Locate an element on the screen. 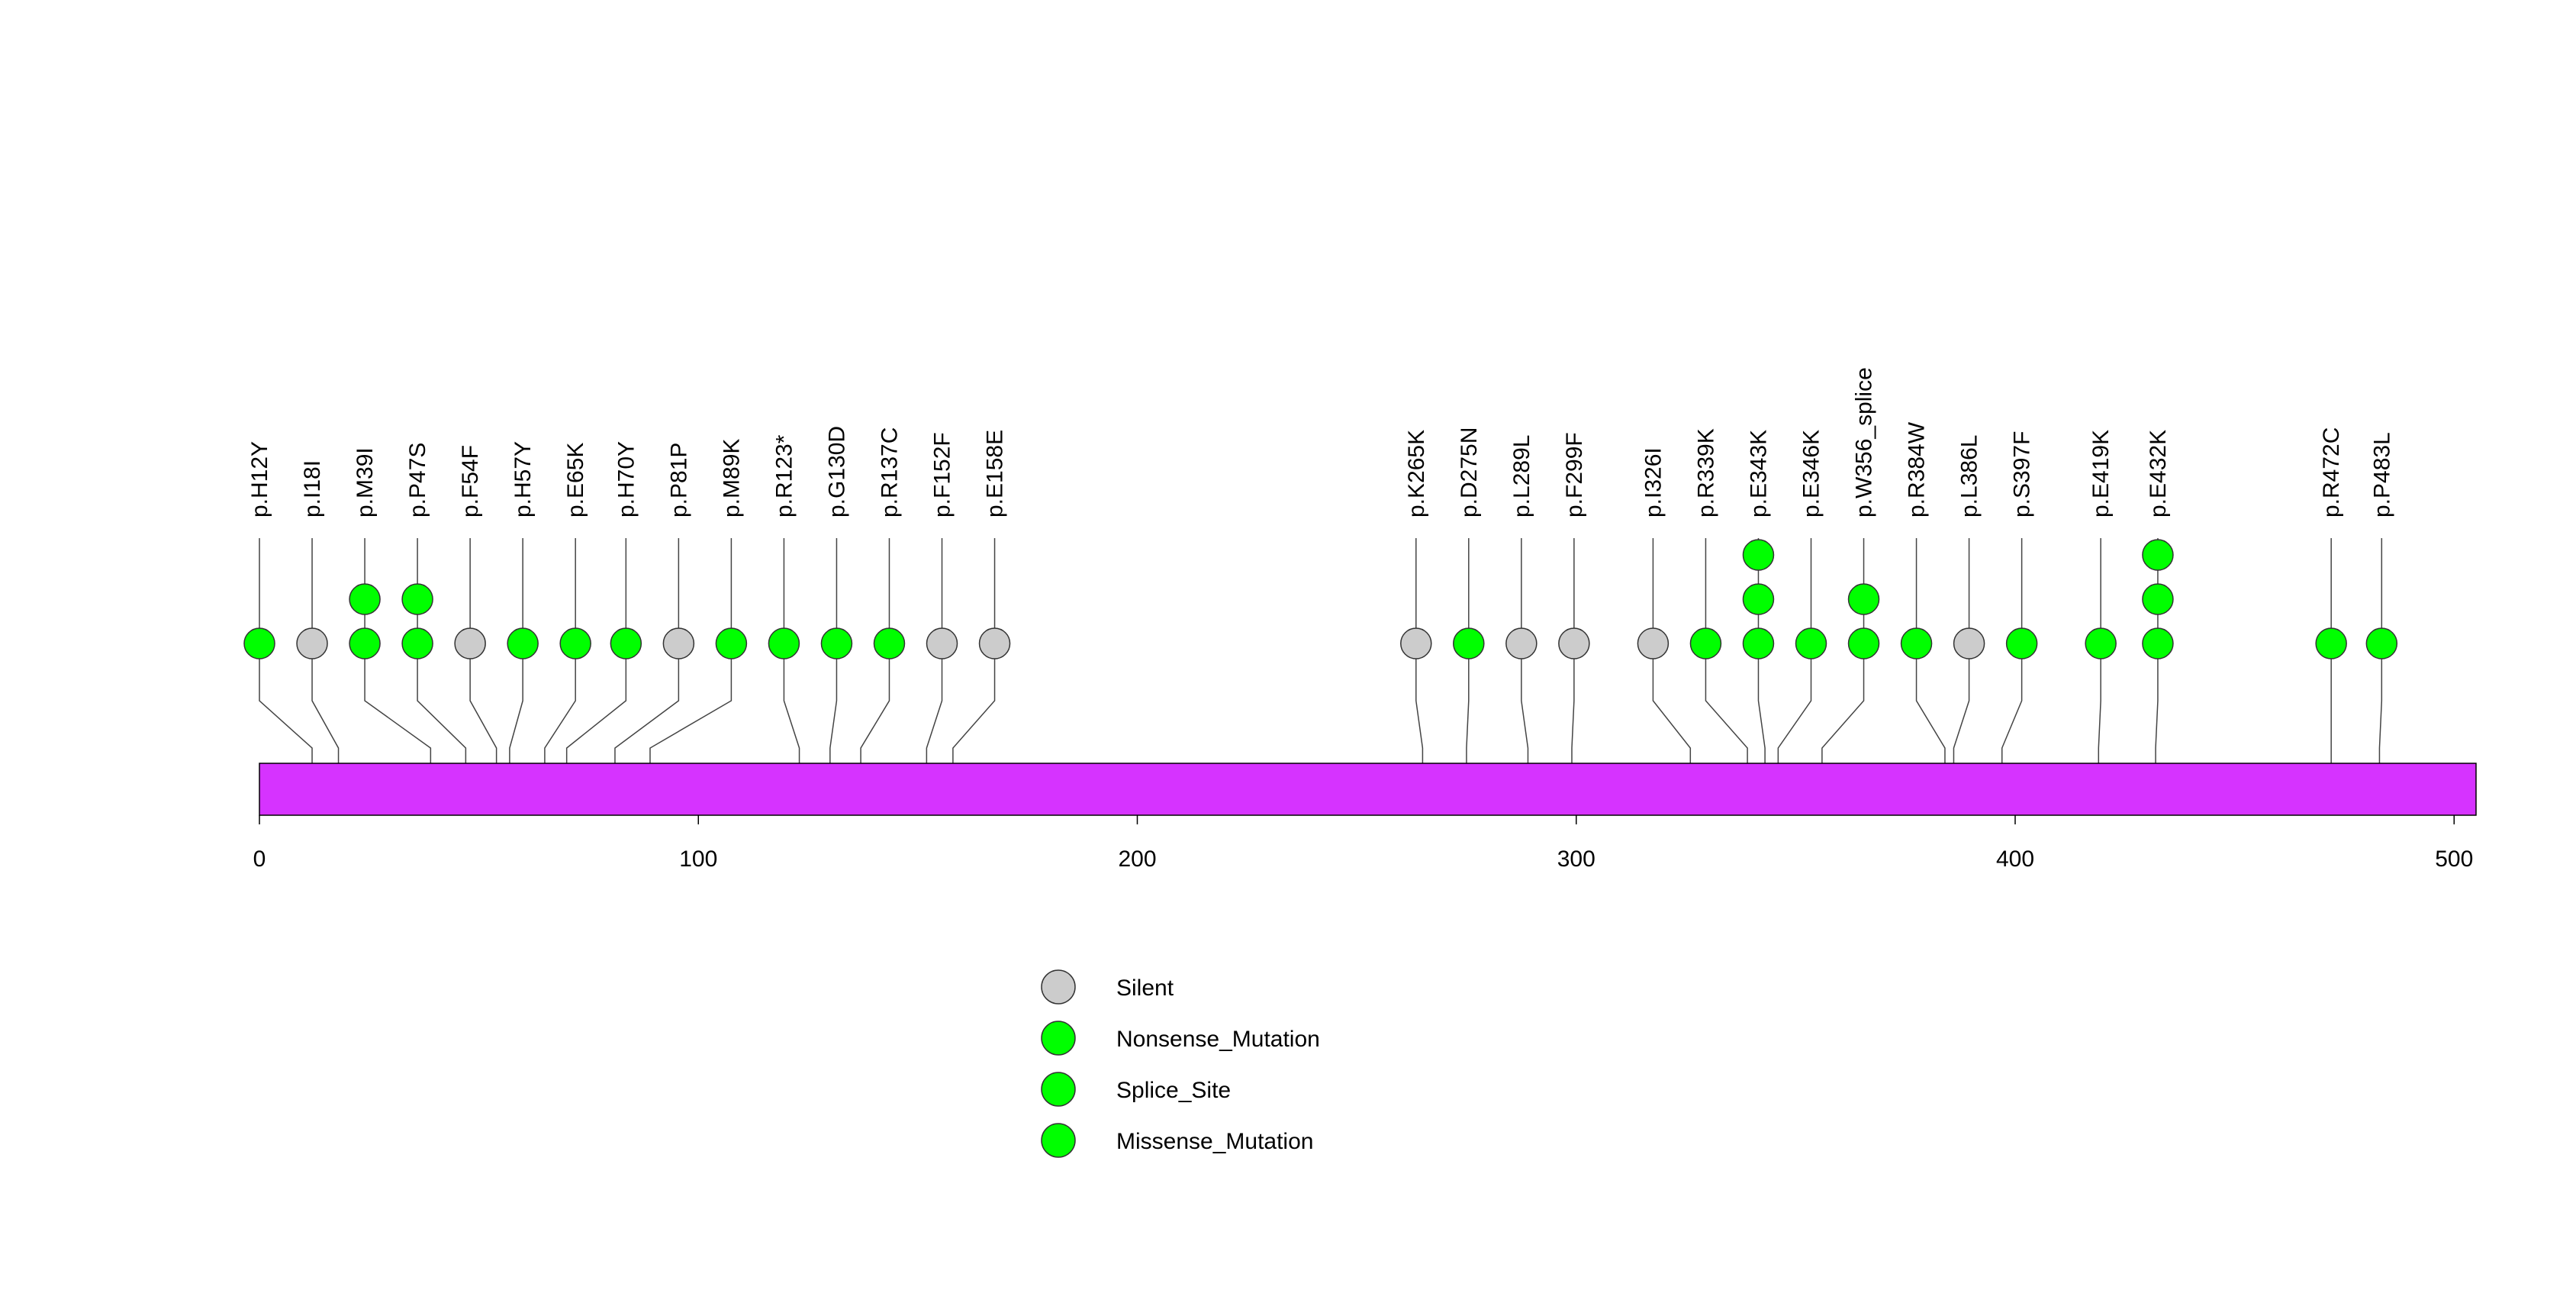 The height and width of the screenshot is (1290, 2576). x-tick-label: 200 is located at coordinates (1137, 860).